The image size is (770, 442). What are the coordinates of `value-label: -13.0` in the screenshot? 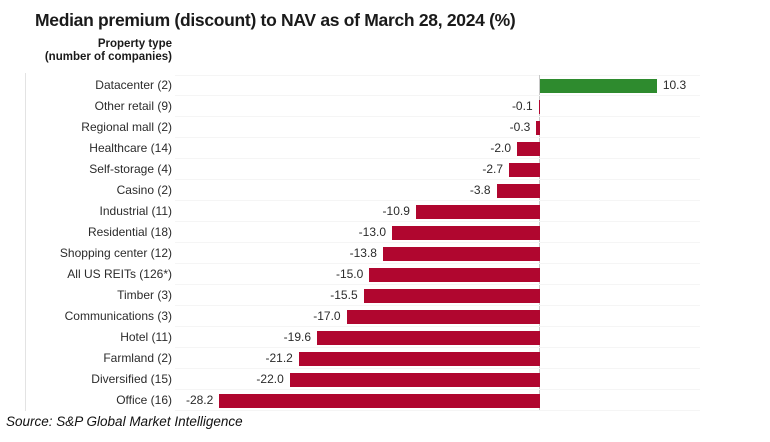 It's located at (372, 232).